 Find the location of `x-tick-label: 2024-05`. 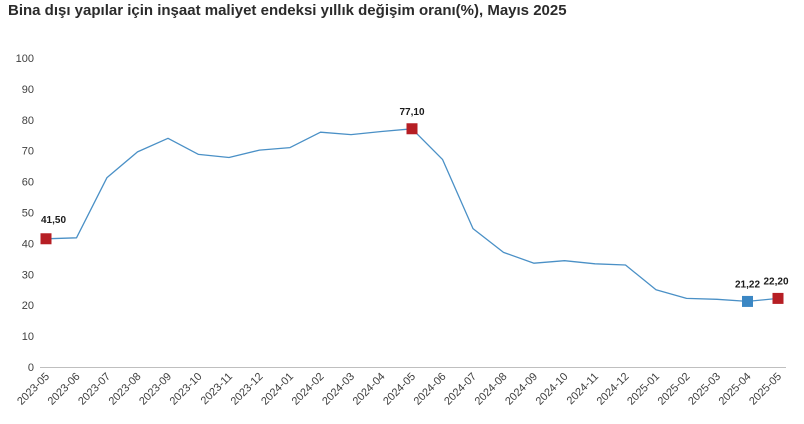

x-tick-label: 2024-05 is located at coordinates (399, 389).